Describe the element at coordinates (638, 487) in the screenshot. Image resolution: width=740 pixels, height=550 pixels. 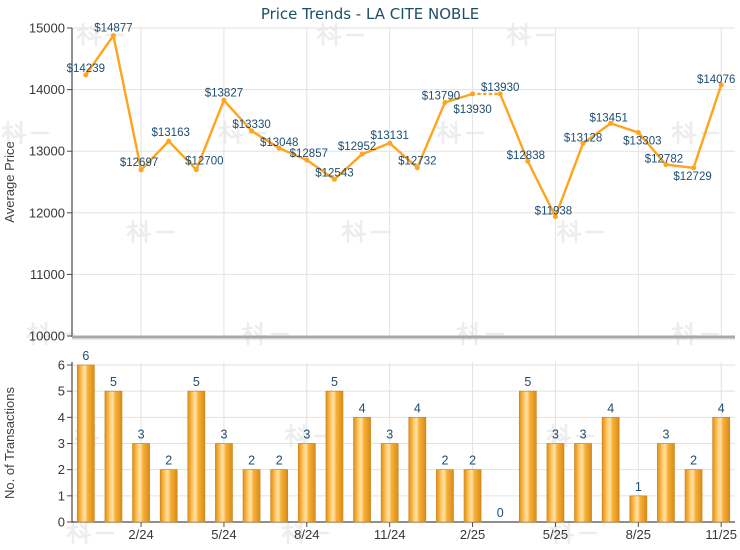
I see `bar-value-label: 1` at that location.